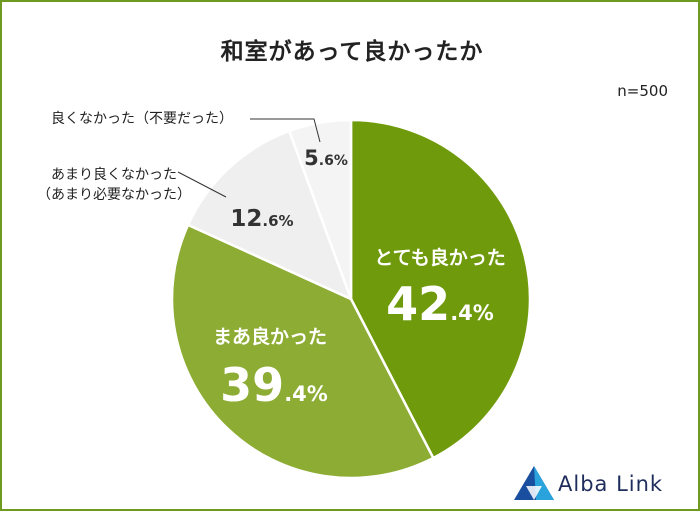  I want to click on slice-label-2: まあ良かった, so click(270, 336).